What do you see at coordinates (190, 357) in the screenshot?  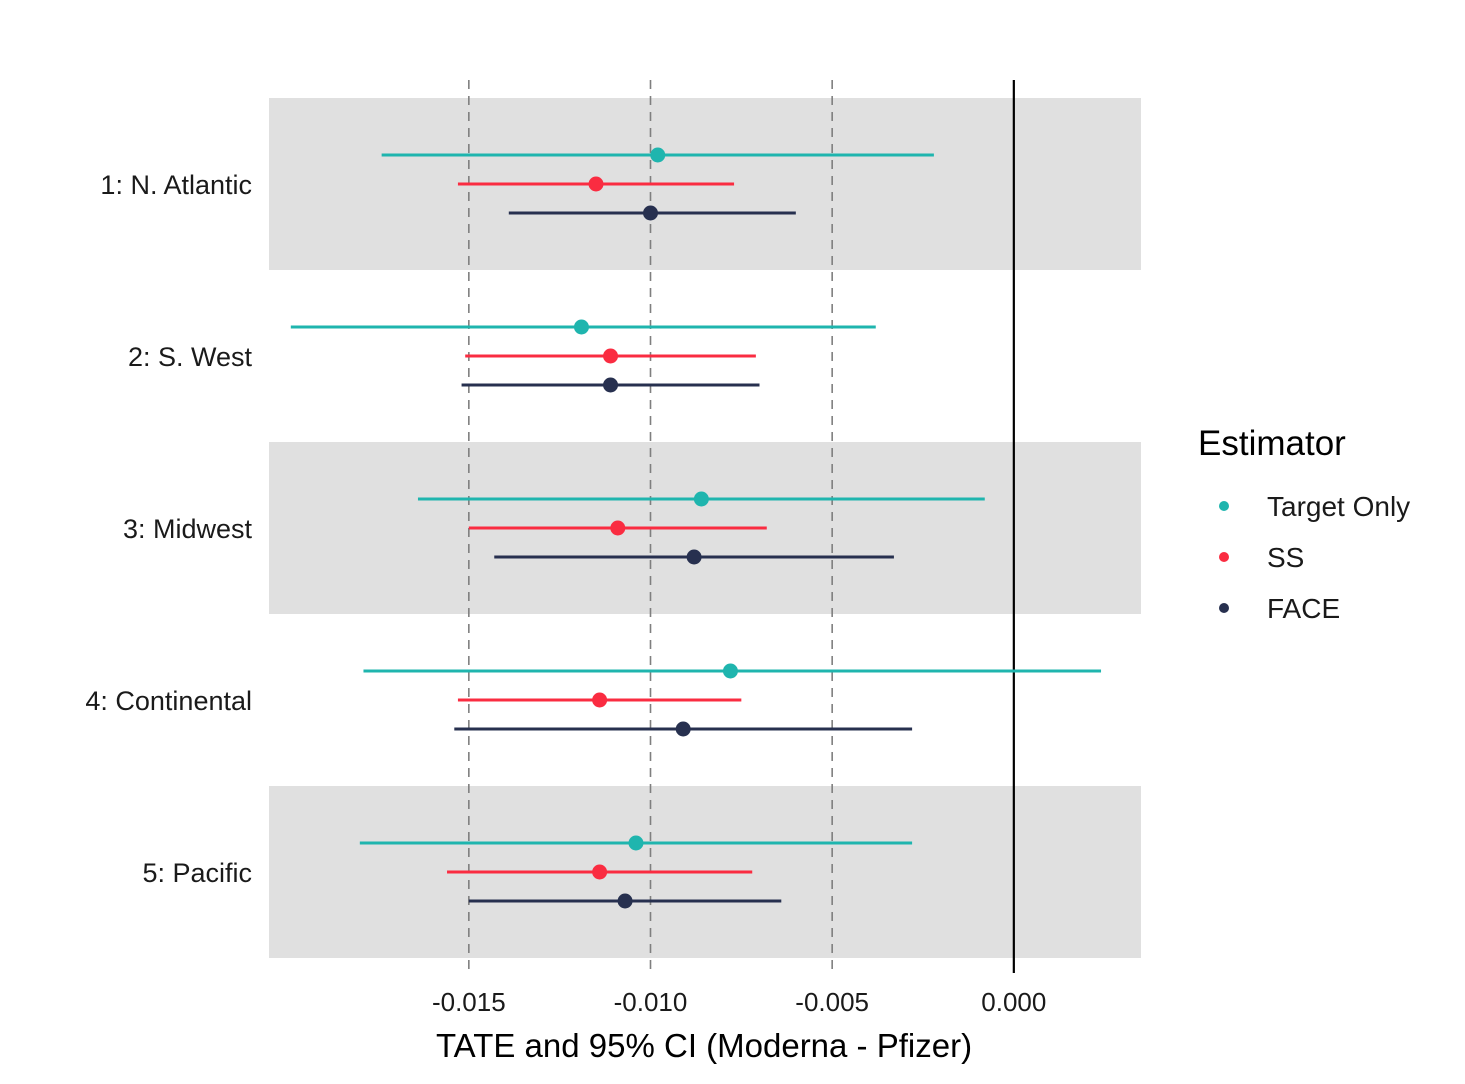 I see `category-label: 2: S. West` at bounding box center [190, 357].